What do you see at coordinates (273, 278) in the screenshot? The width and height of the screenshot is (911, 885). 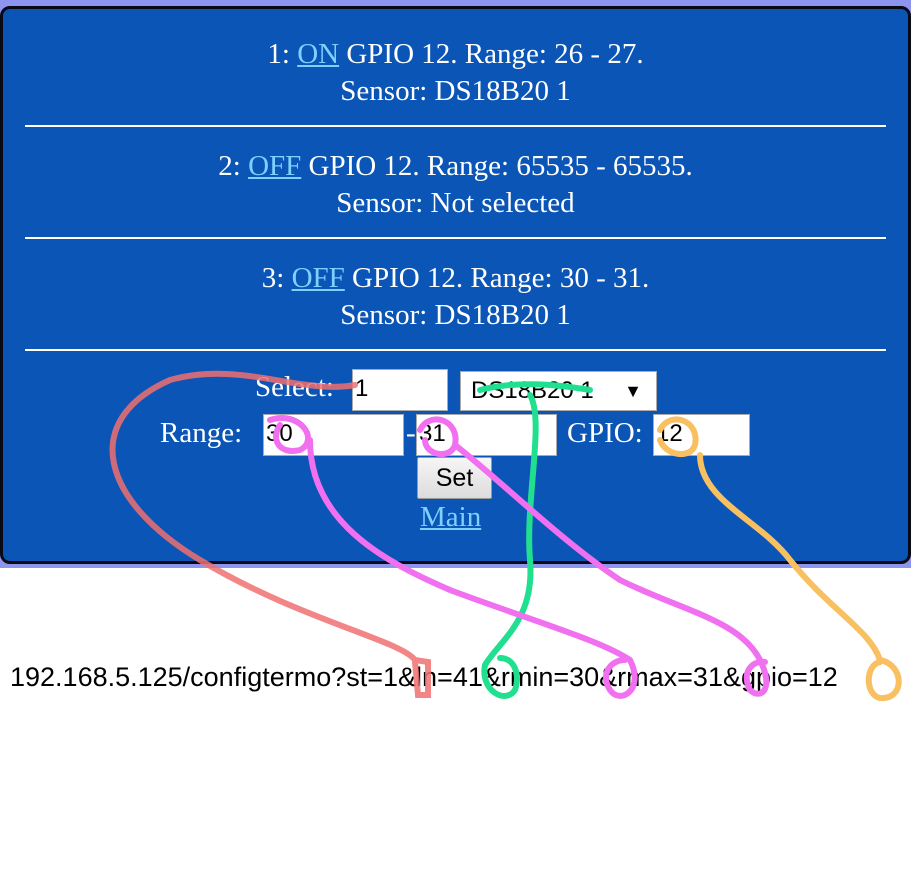 I see `entry-number: 3:` at bounding box center [273, 278].